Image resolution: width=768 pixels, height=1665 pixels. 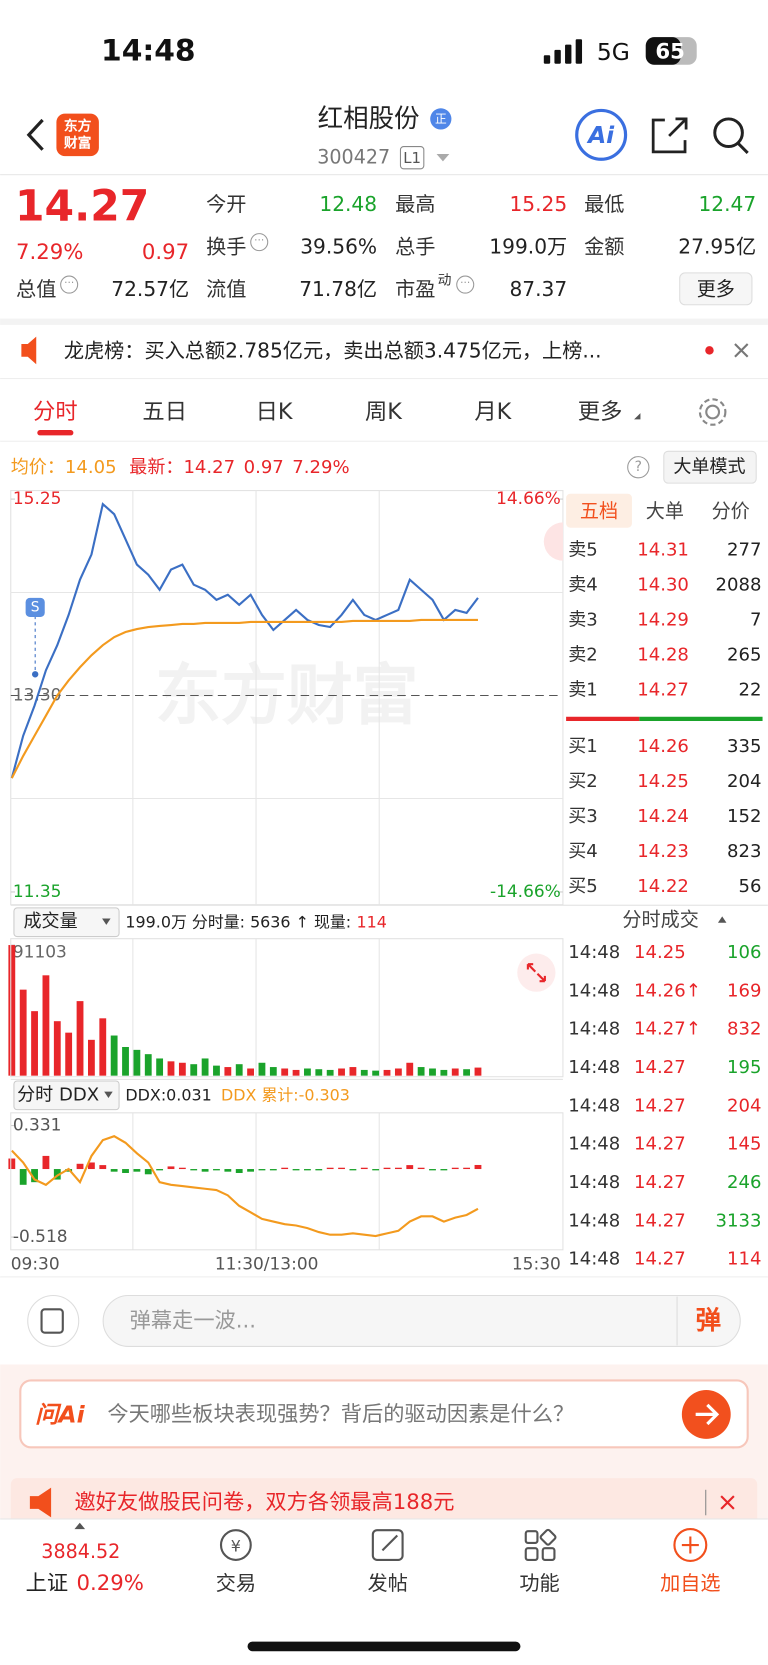 I want to click on tab: 月K, so click(x=493, y=412).